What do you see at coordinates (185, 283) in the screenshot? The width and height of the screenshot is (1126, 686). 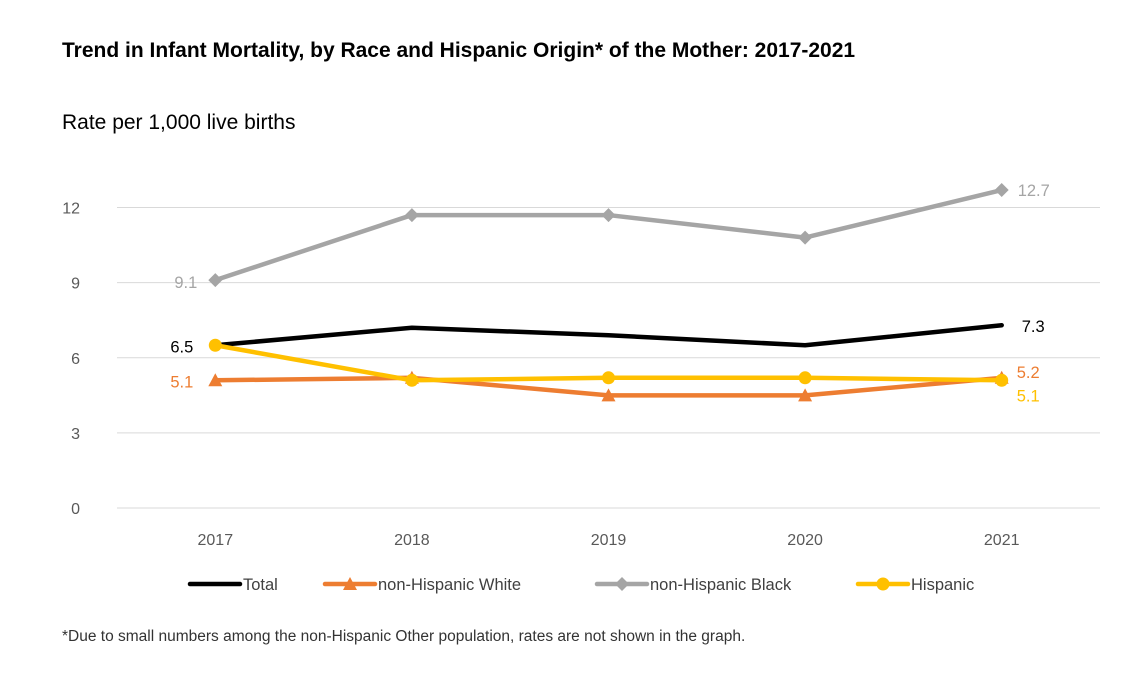 I see `data-label-non-hispanic-black: 9.1` at bounding box center [185, 283].